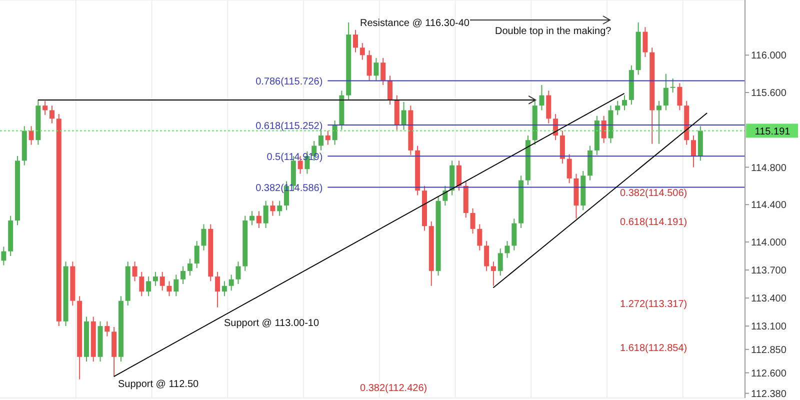 The height and width of the screenshot is (400, 800). Describe the element at coordinates (769, 350) in the screenshot. I see `y-tick-label: 112.850` at that location.